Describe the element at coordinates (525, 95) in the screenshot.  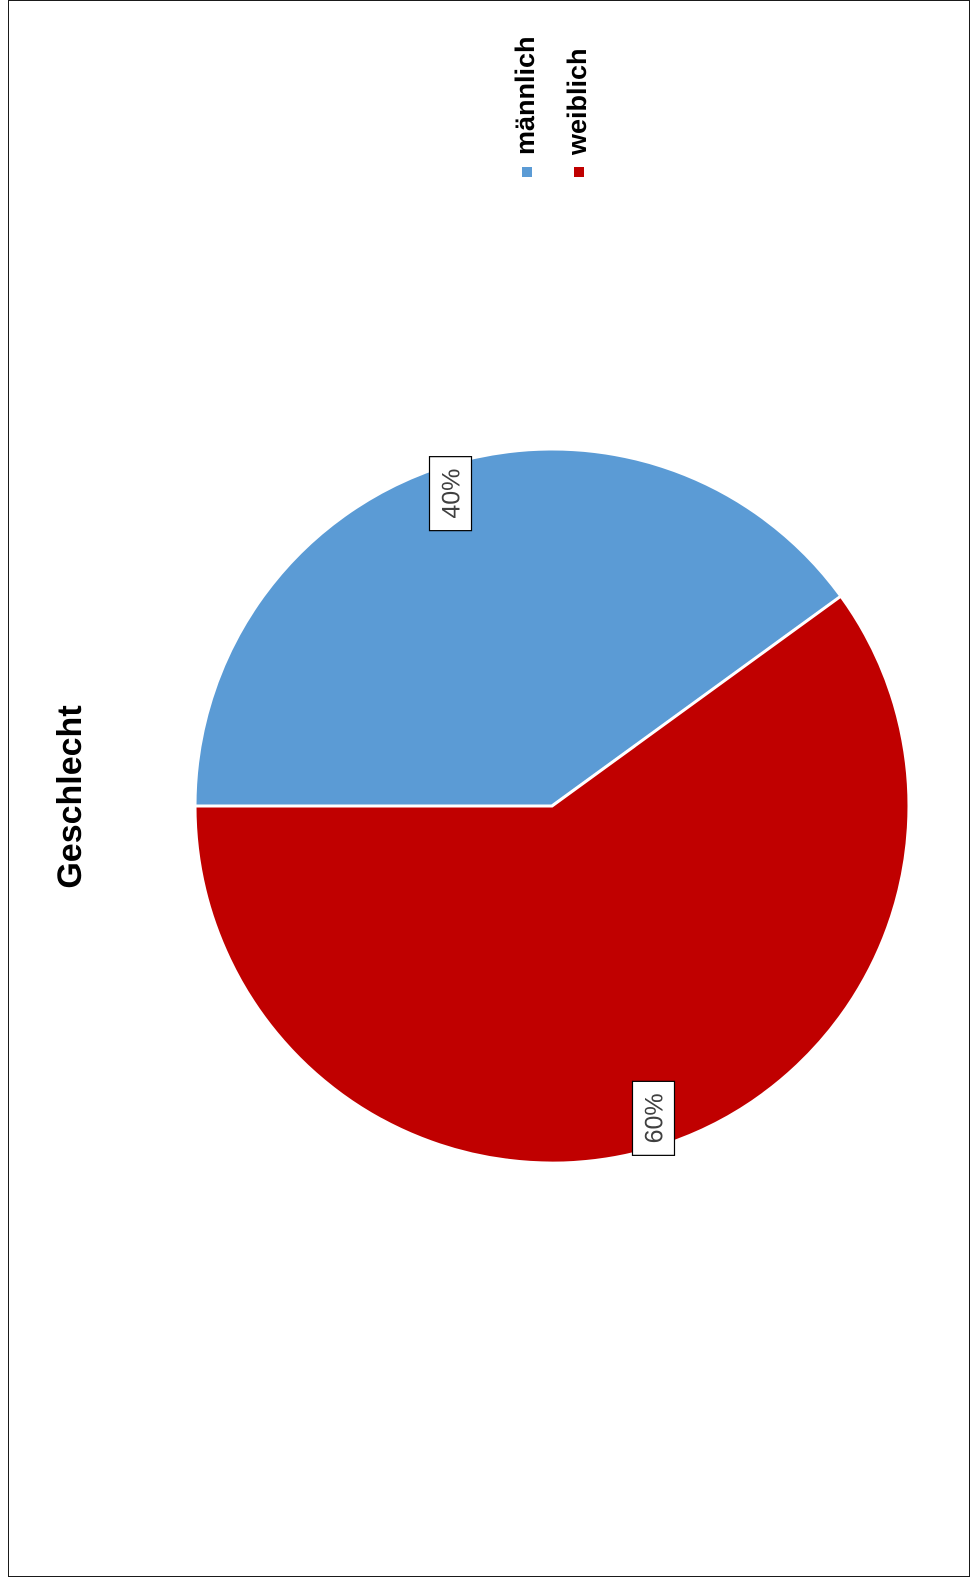
I see `legend-label-maennlich: männlich` at that location.